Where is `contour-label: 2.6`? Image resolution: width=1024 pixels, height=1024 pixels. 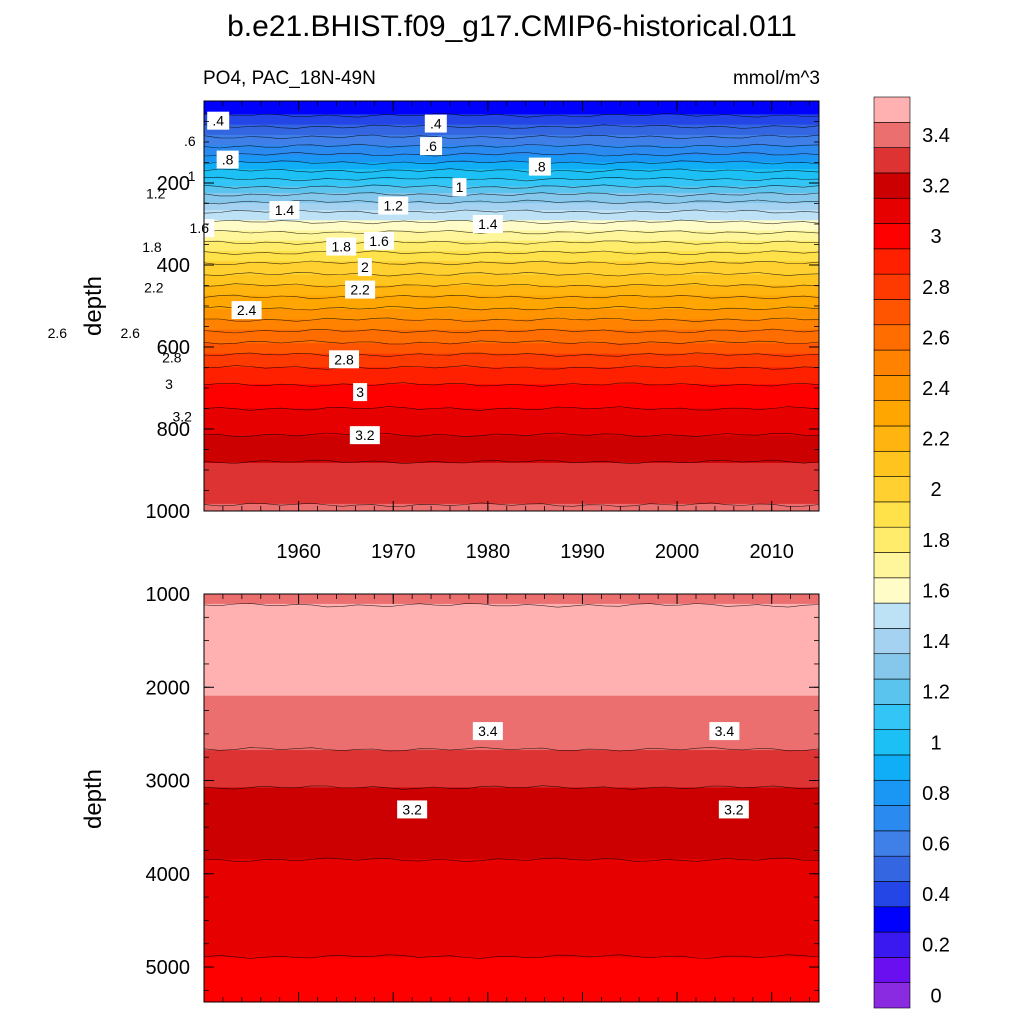
contour-label: 2.6 is located at coordinates (130, 333).